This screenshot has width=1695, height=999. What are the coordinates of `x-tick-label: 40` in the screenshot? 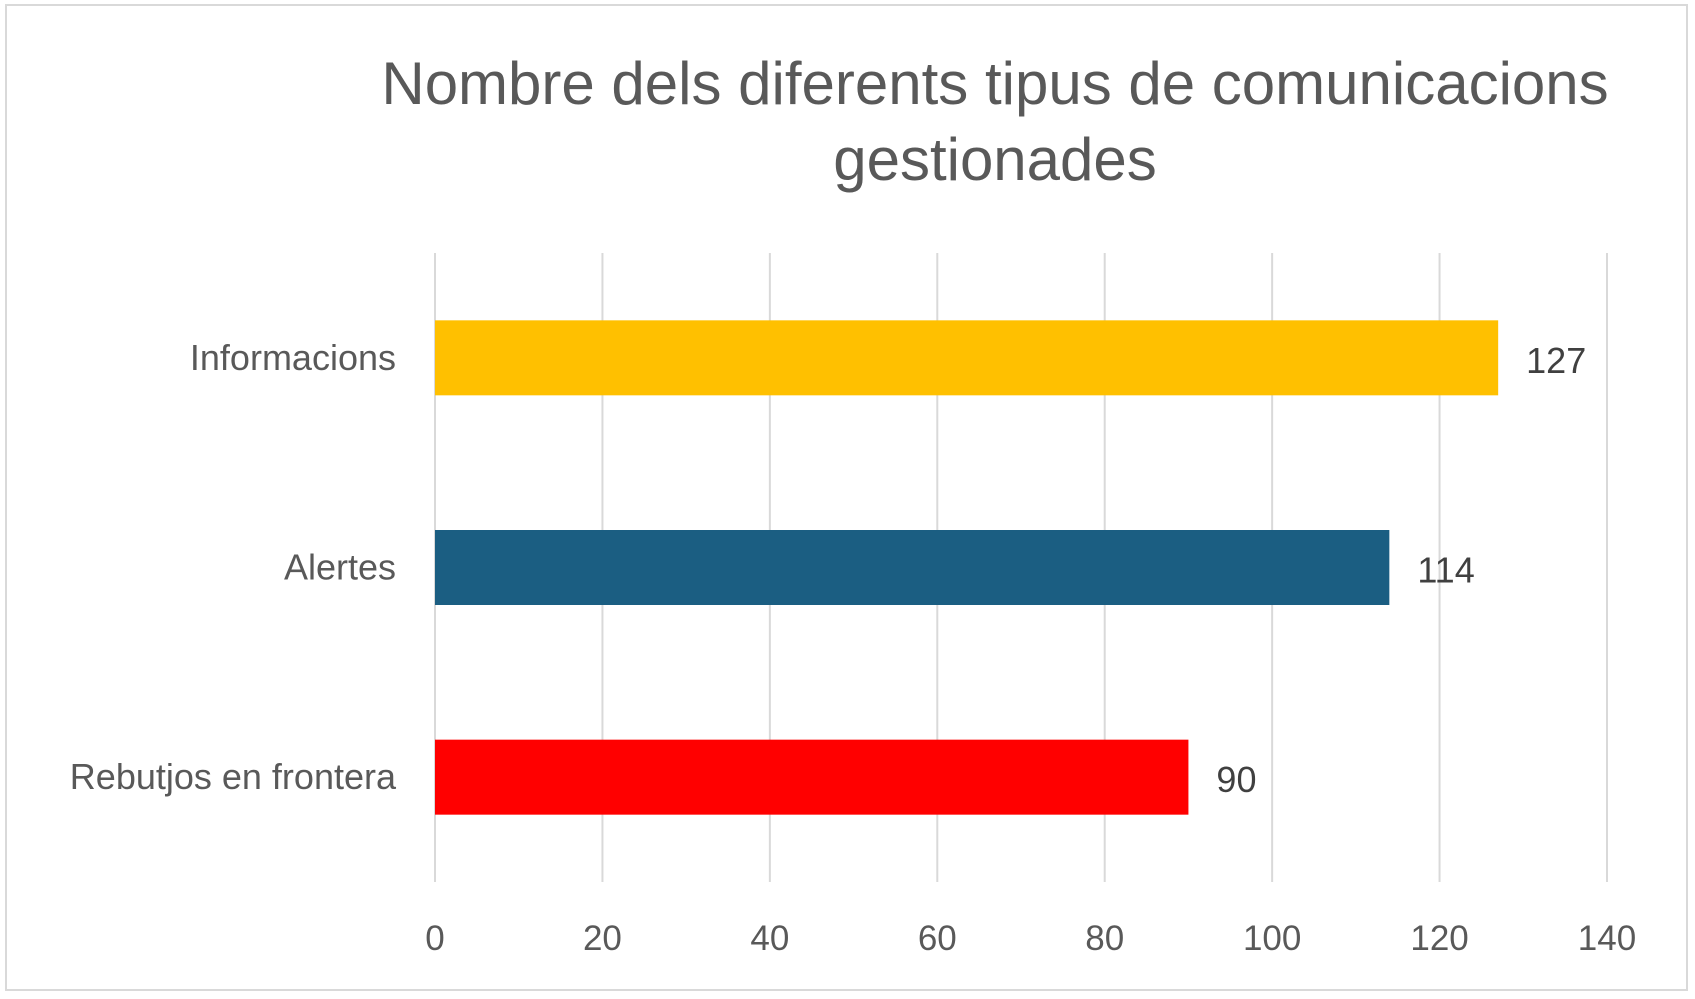 It's located at (769, 938).